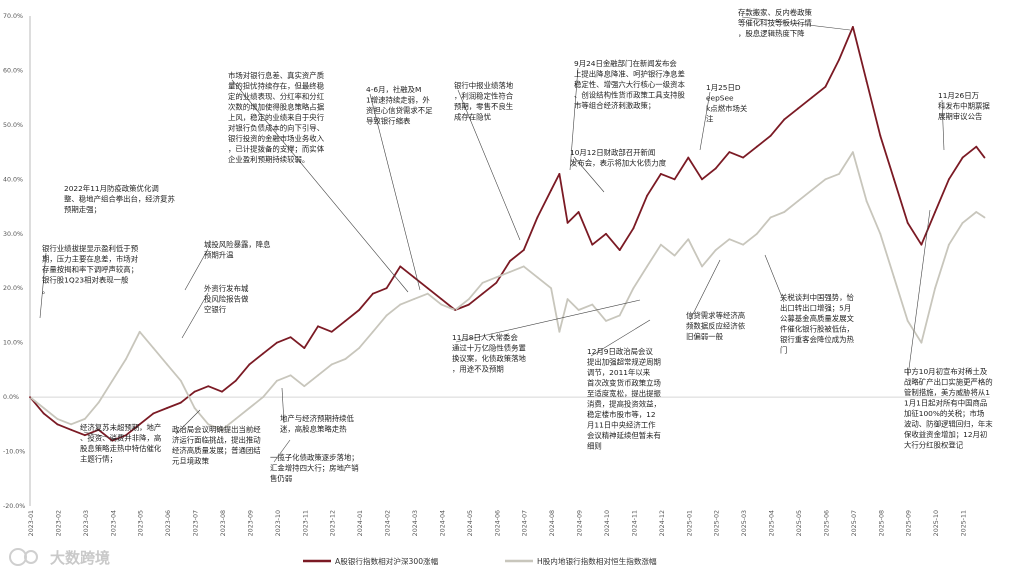  I want to click on annotation-line: 股息策略走热中特估催化, so click(121, 448).